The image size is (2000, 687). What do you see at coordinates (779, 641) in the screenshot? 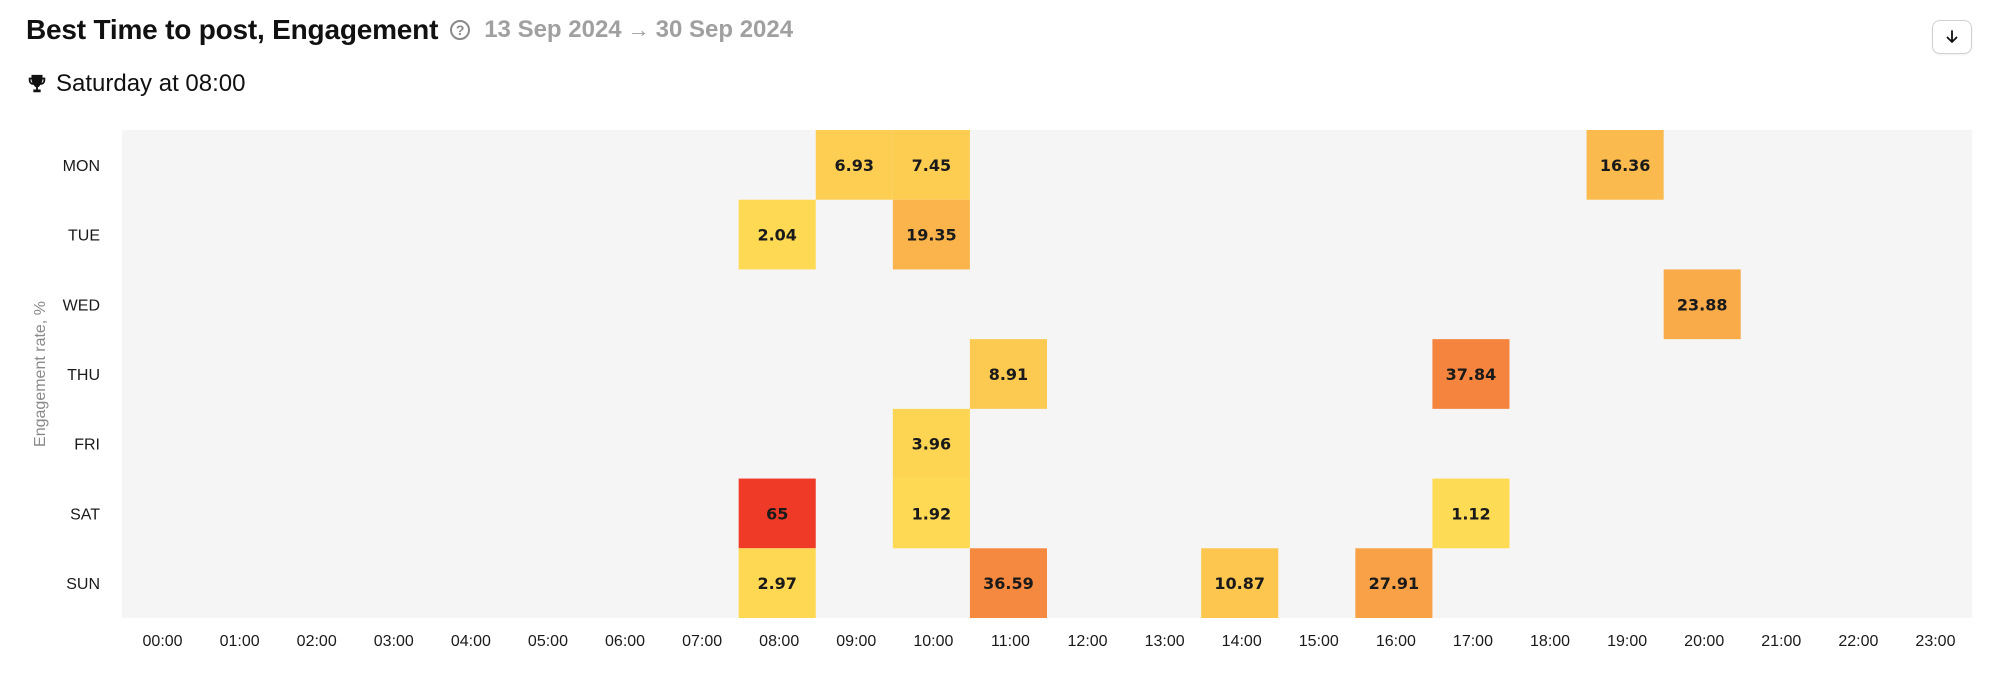
I see `x-tick-label: 08:00` at bounding box center [779, 641].